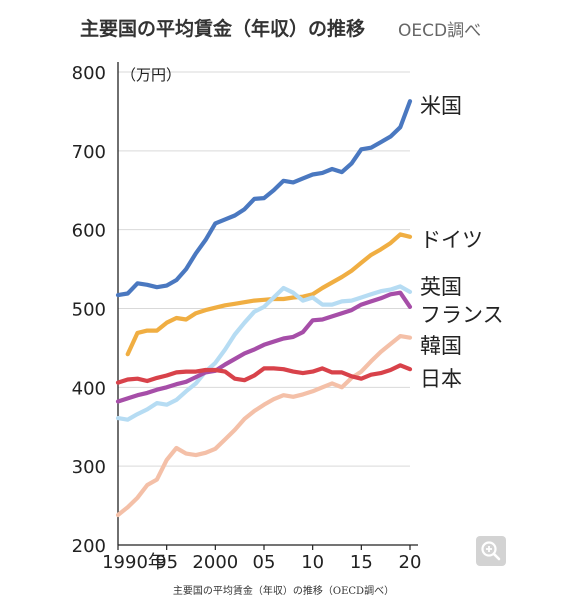  What do you see at coordinates (441, 106) in the screenshot?
I see `series-label: 米国` at bounding box center [441, 106].